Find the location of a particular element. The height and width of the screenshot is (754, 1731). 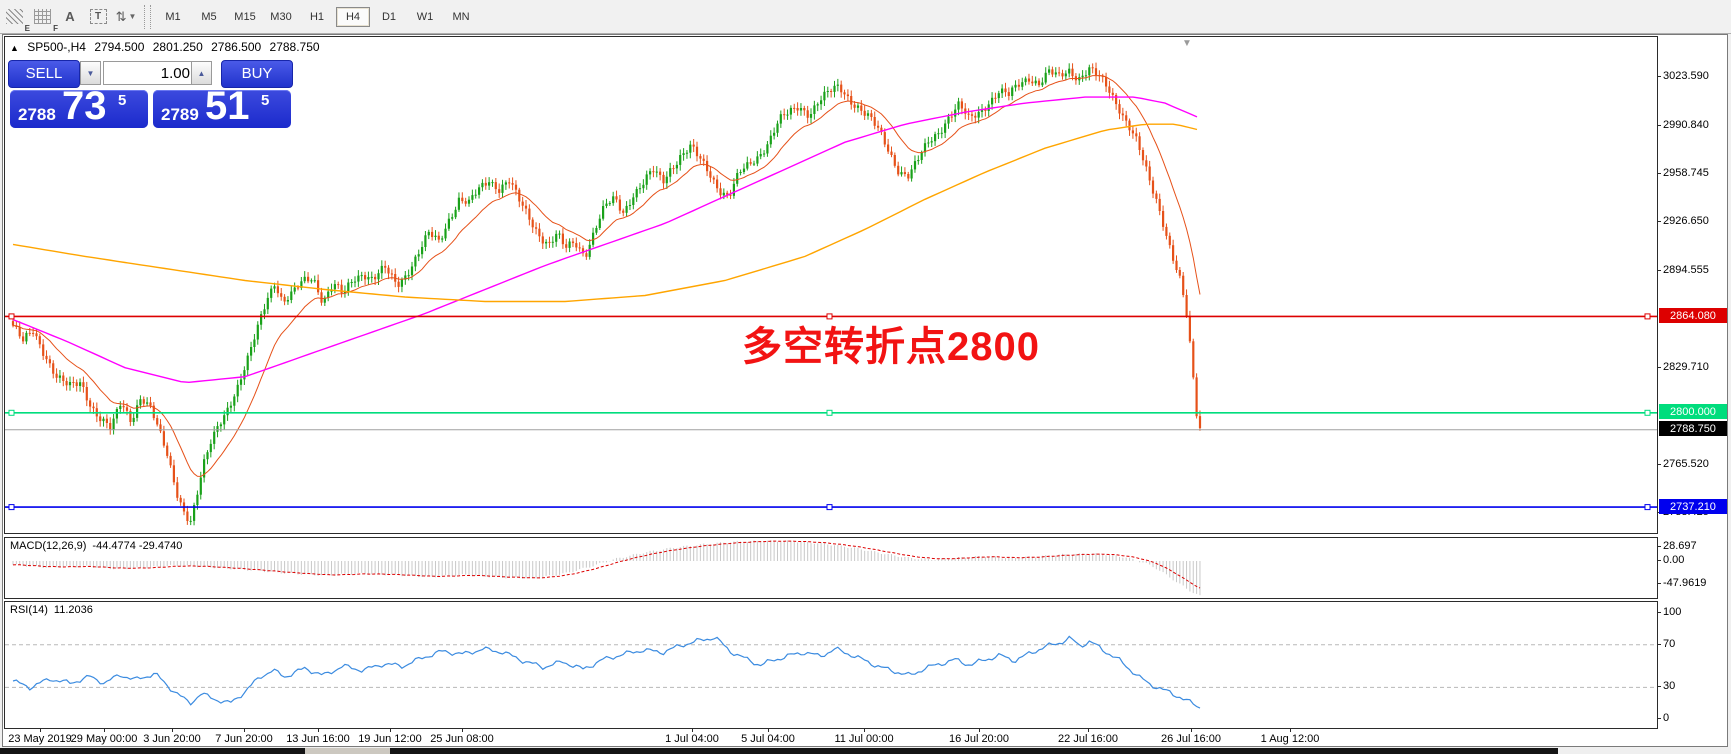

buy-button: BUY is located at coordinates (257, 74).